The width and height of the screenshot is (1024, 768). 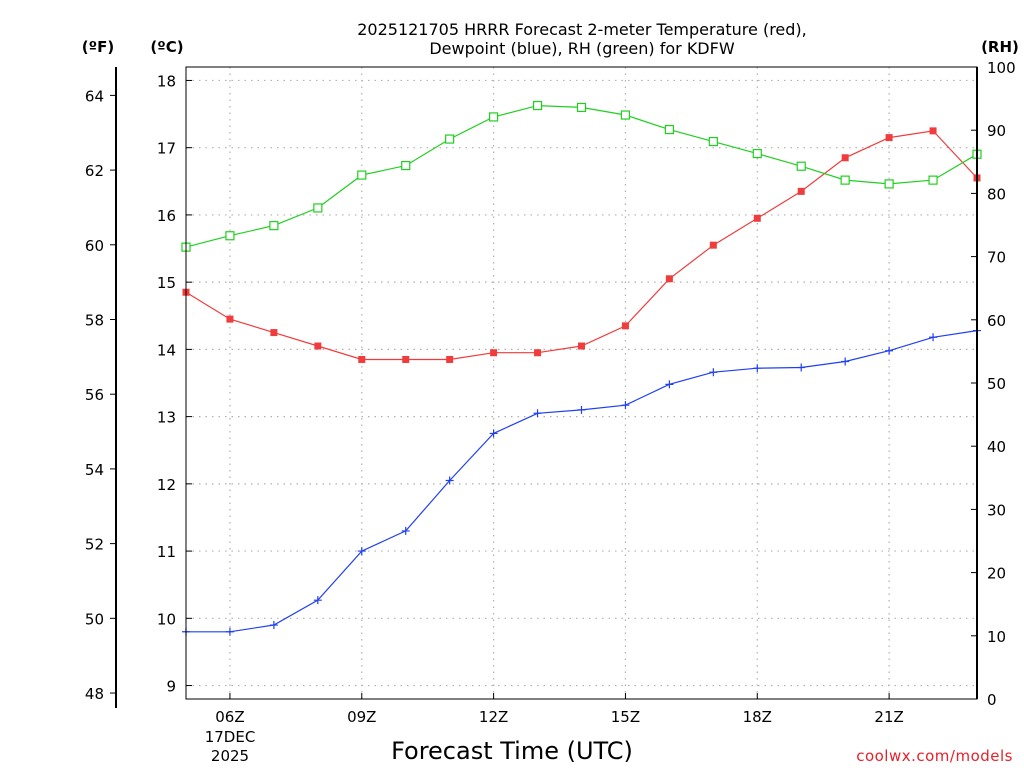 What do you see at coordinates (94, 619) in the screenshot?
I see `fahrenheit-tick-label: 50` at bounding box center [94, 619].